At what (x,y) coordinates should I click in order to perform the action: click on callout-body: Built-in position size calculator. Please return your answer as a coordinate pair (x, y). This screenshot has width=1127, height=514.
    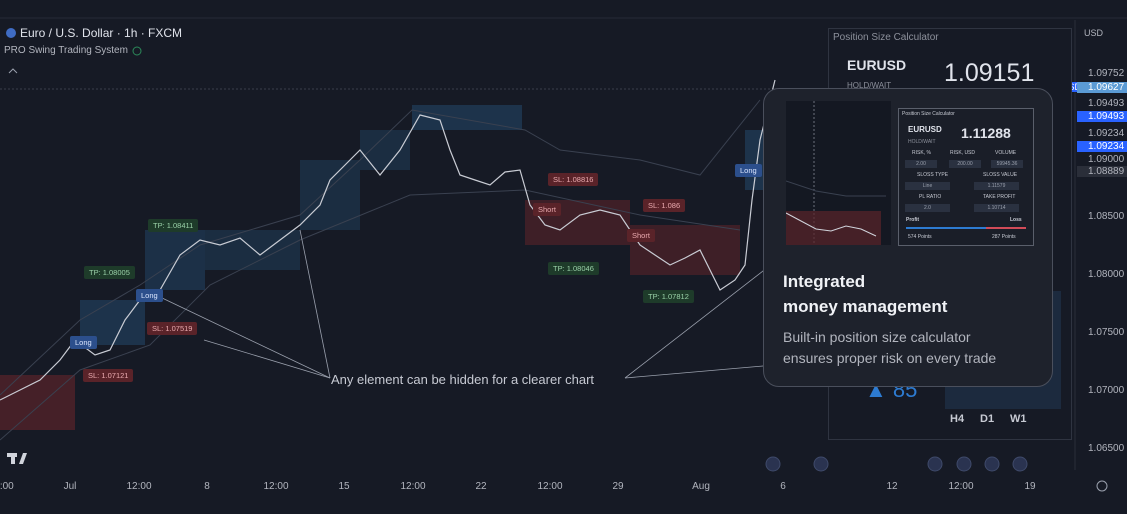
    Looking at the image, I should click on (877, 337).